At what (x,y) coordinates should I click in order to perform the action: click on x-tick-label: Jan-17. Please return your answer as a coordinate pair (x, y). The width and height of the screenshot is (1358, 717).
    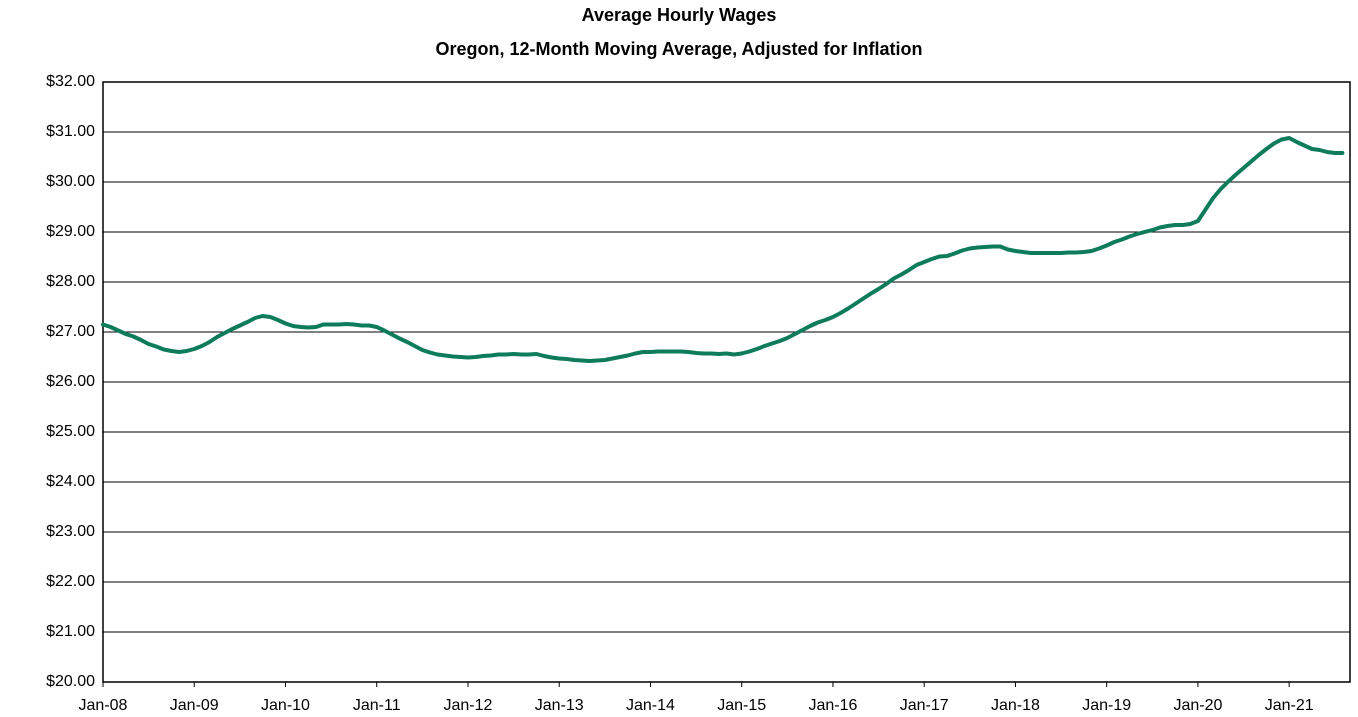
    Looking at the image, I should click on (924, 705).